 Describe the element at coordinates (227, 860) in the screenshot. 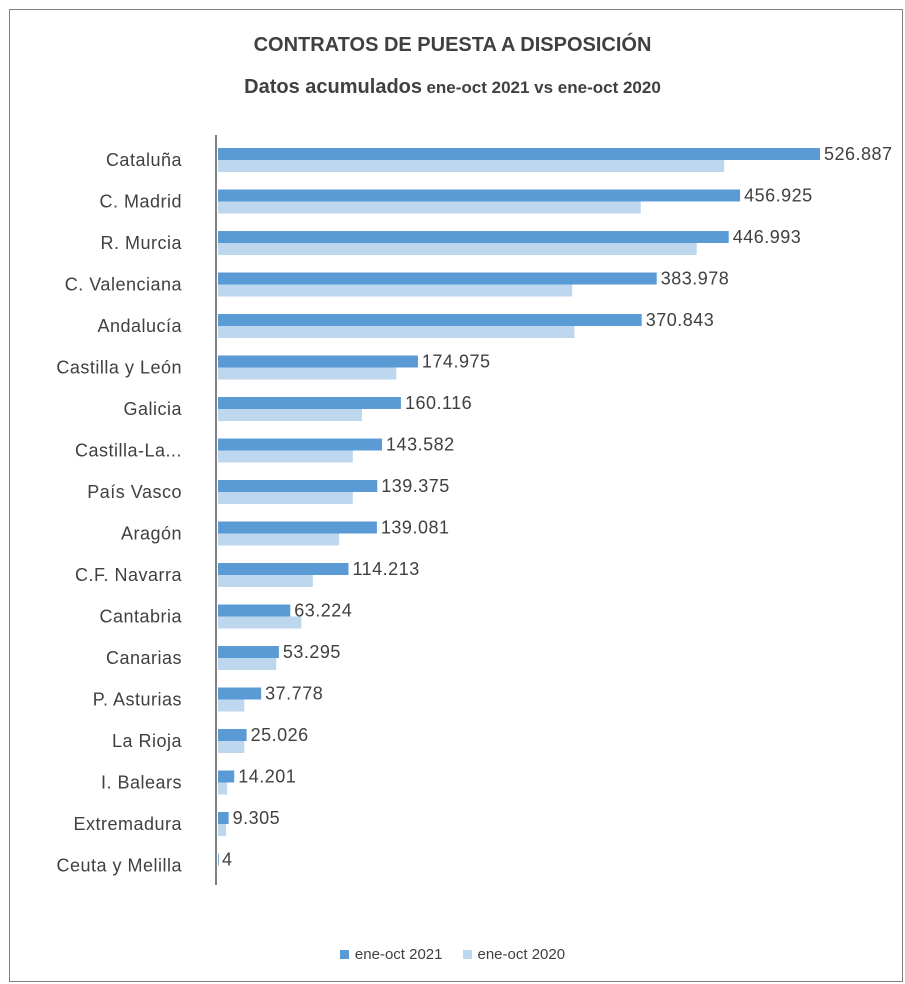

I see `value-label-2021: 4` at that location.